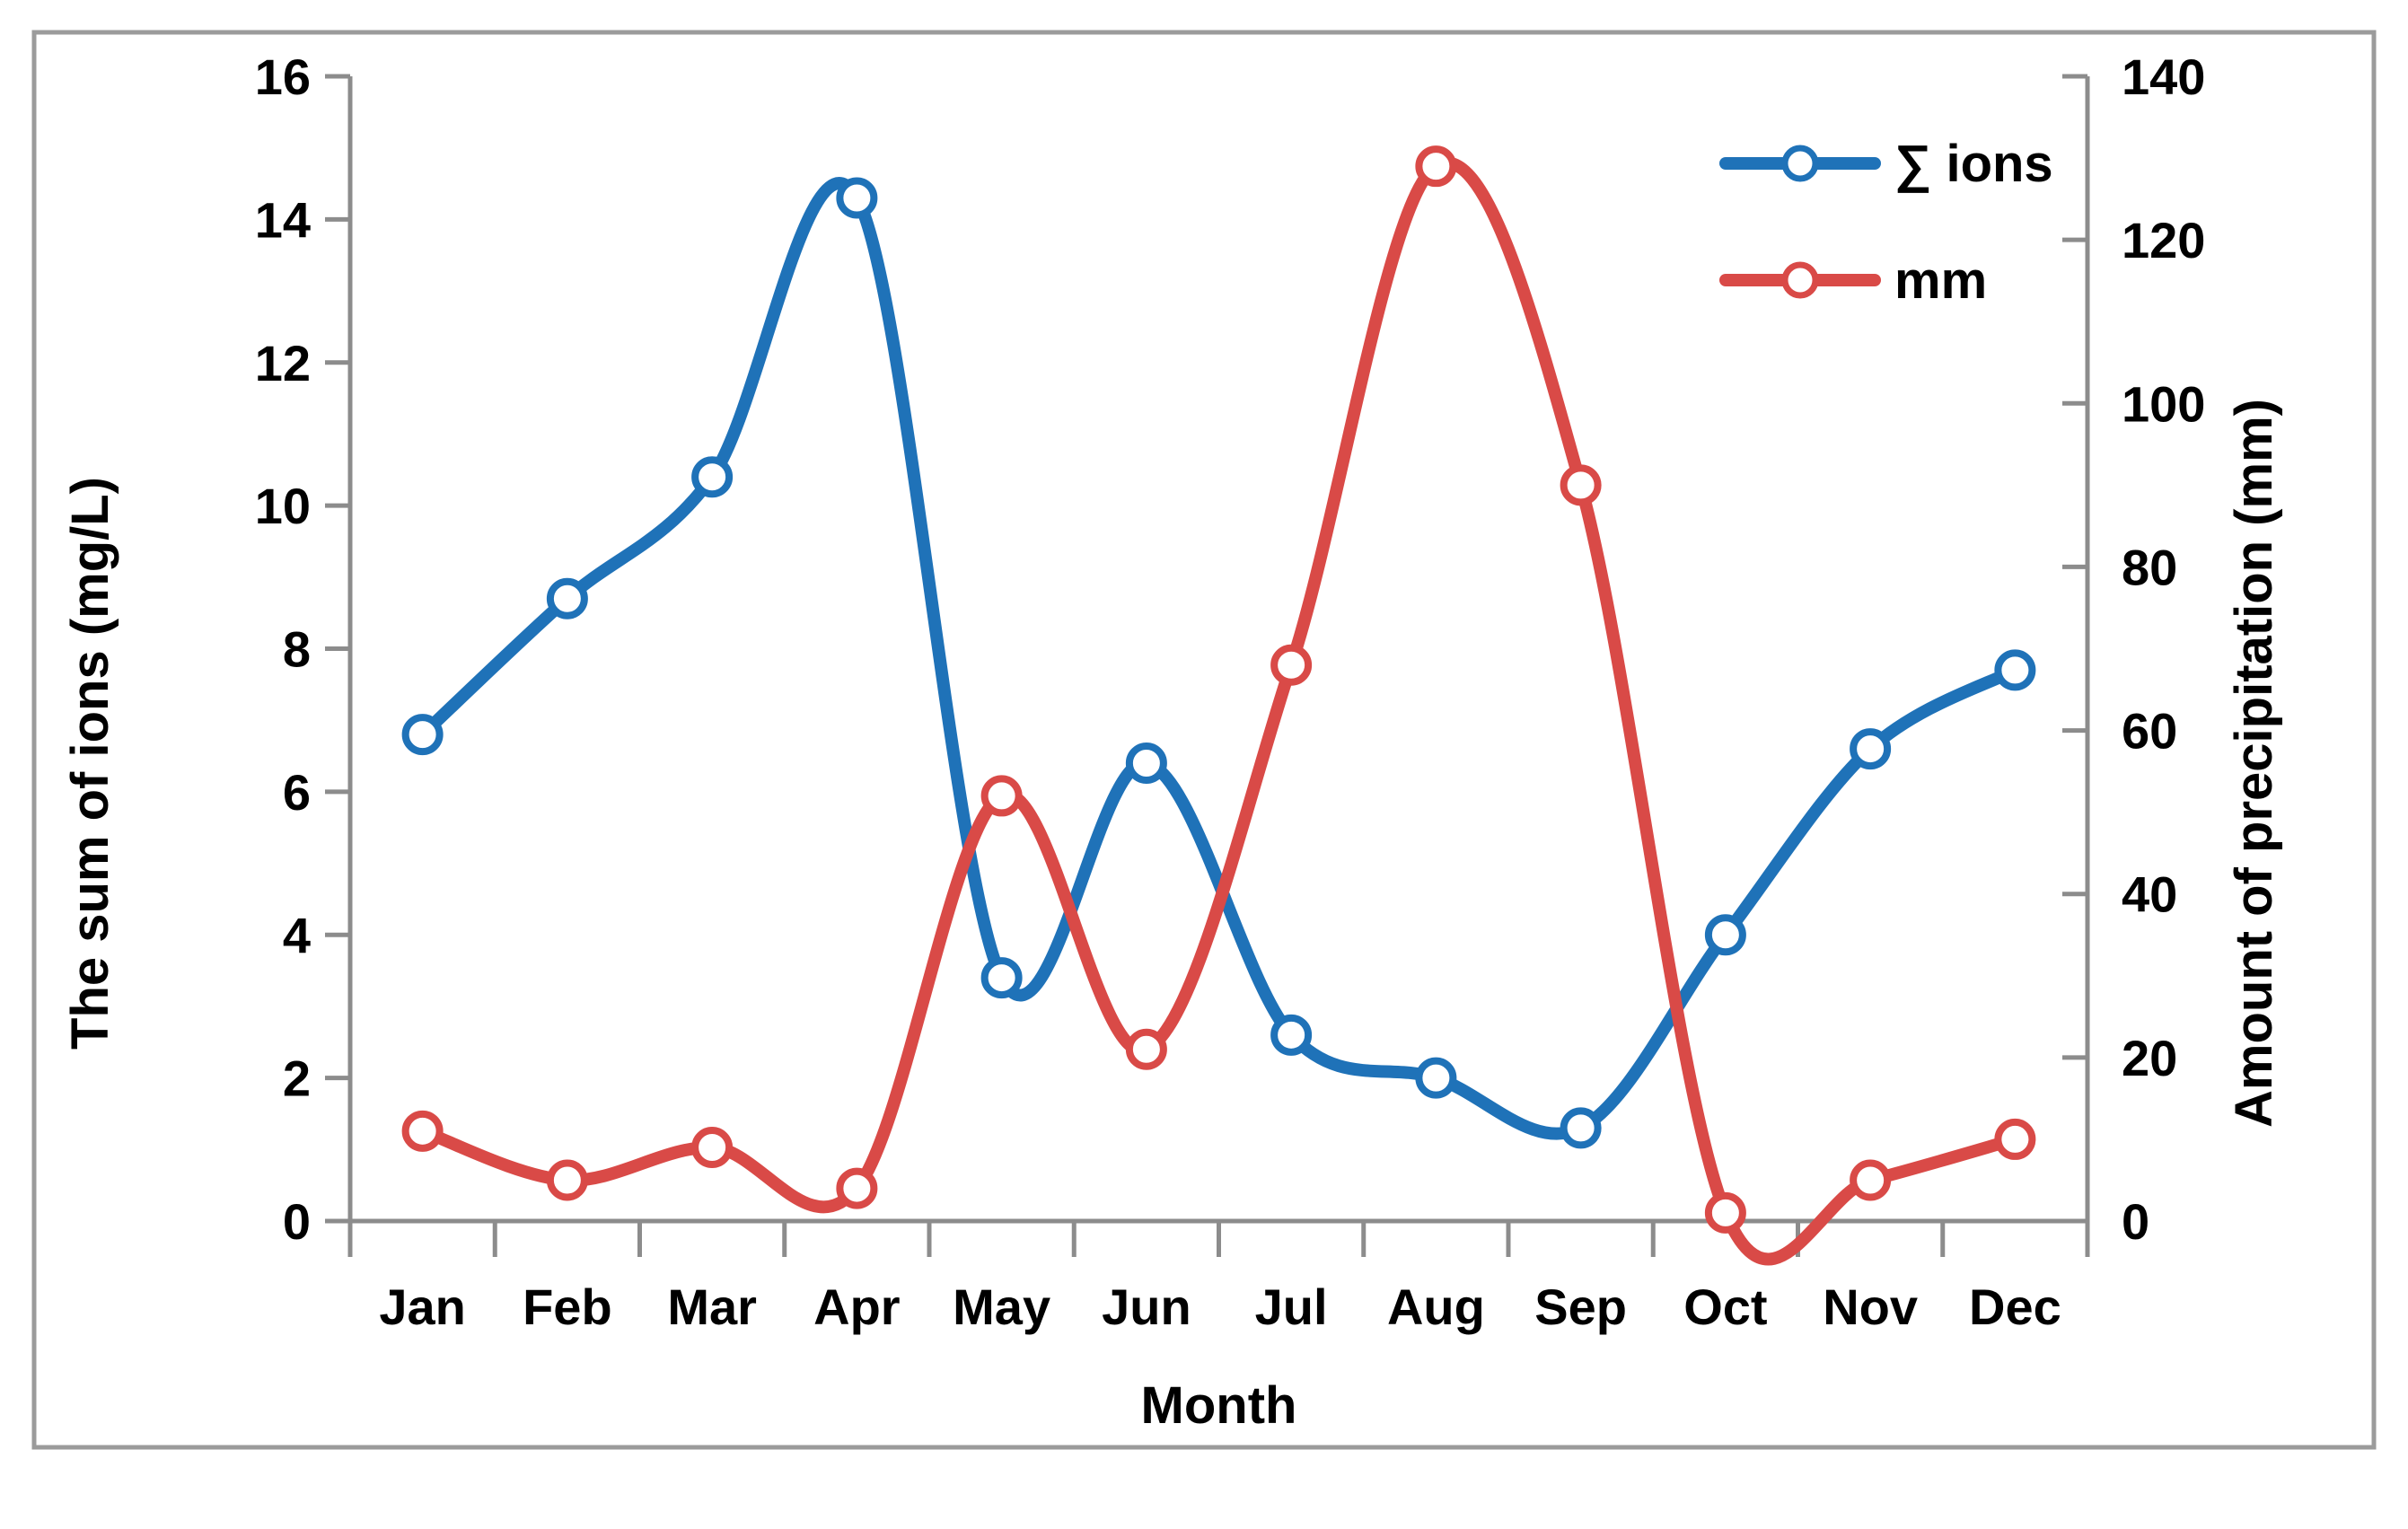 Image resolution: width=2408 pixels, height=1529 pixels. What do you see at coordinates (2149, 1058) in the screenshot?
I see `right-axis-tick-label: 20` at bounding box center [2149, 1058].